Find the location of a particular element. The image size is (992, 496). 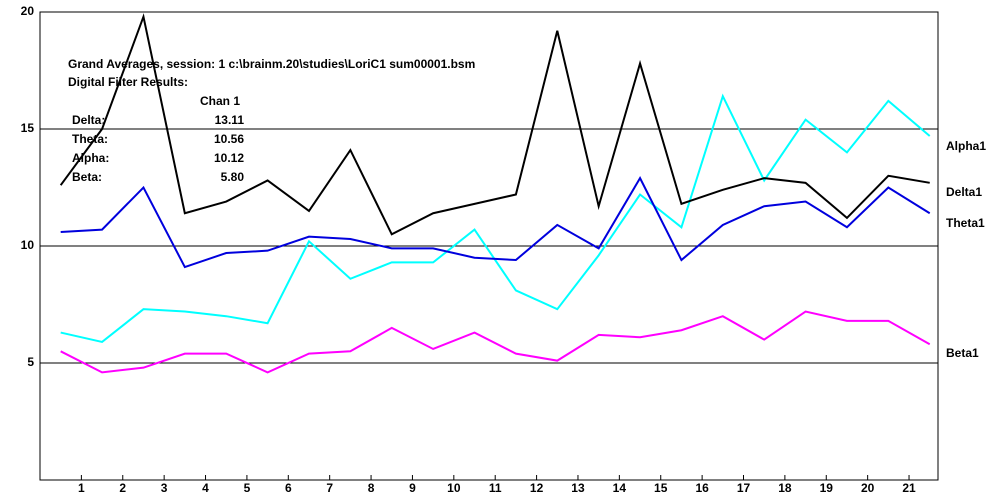

x-tick-label: 18 is located at coordinates (785, 488).